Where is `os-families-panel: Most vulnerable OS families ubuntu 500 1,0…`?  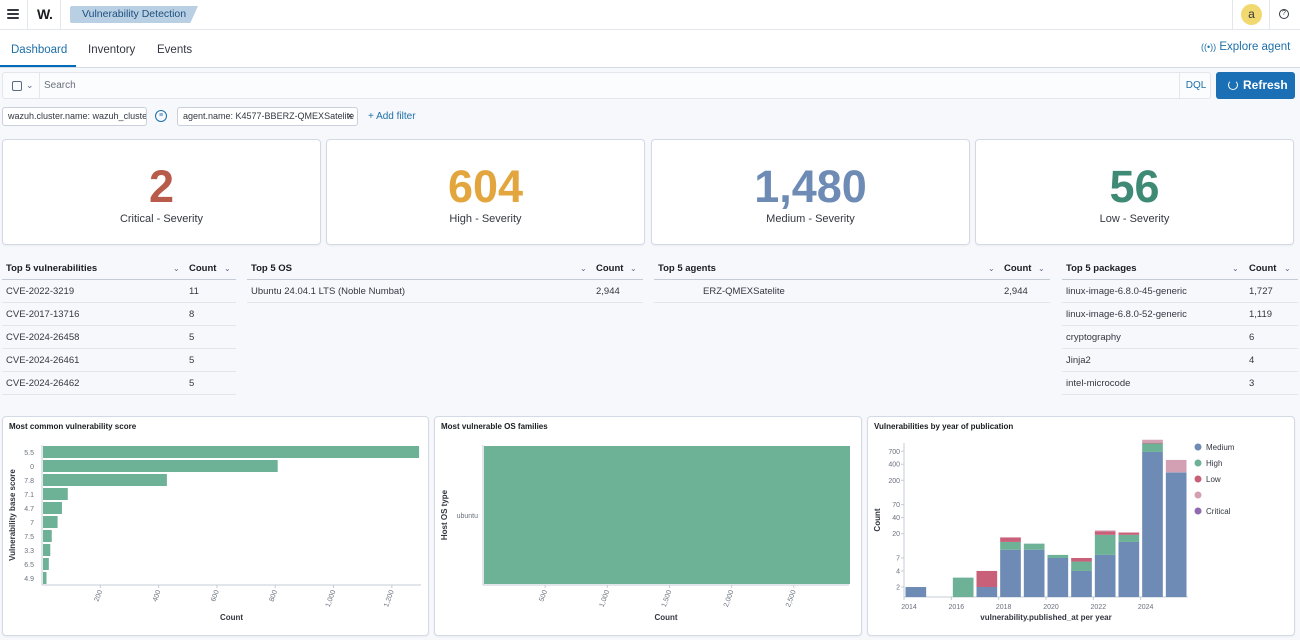
os-families-panel: Most vulnerable OS families ubuntu 500 1,0… is located at coordinates (648, 526).